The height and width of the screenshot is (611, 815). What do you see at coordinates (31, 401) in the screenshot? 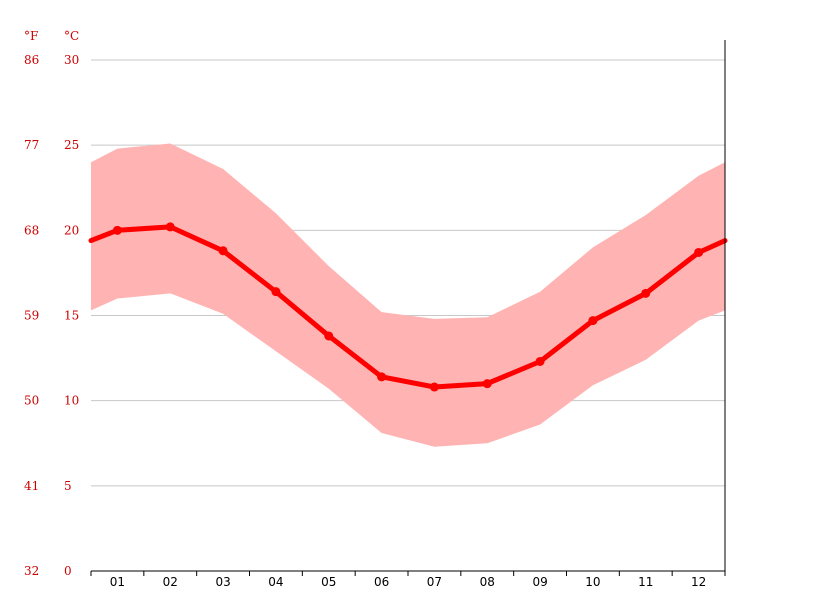
I see `y-tick-label-f: 50` at bounding box center [31, 401].